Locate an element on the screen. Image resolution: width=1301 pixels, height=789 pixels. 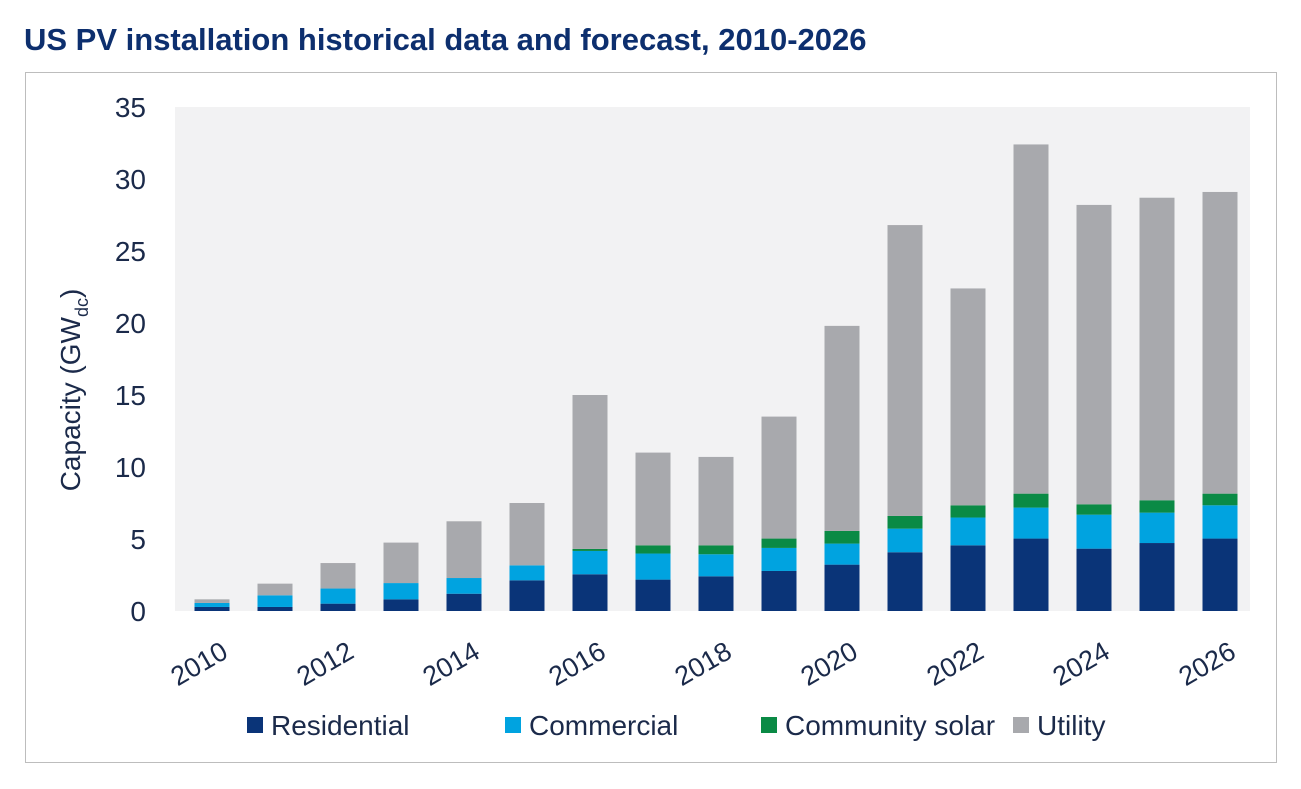
y-tick-label: 0 is located at coordinates (138, 611).